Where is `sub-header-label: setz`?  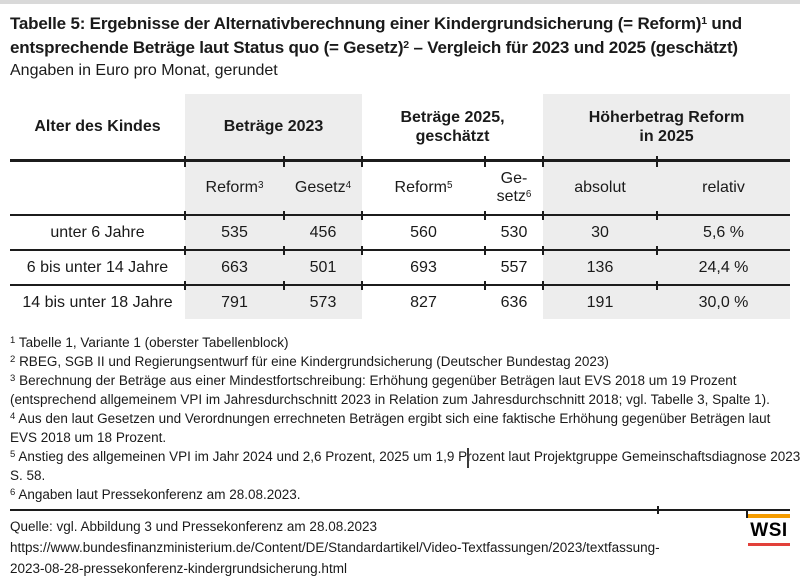 sub-header-label: setz is located at coordinates (511, 196).